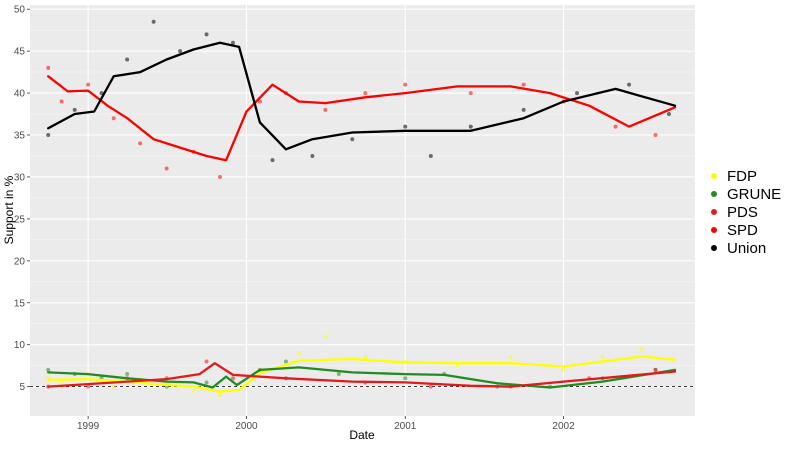  What do you see at coordinates (246, 426) in the screenshot?
I see `x-tick-label: 2000` at bounding box center [246, 426].